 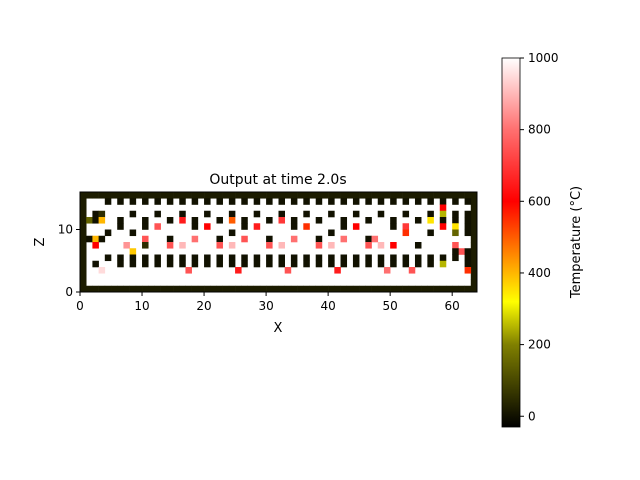 What do you see at coordinates (539, 237) in the screenshot?
I see `colorbar-ticks: 0 200 400 600 800 1000` at bounding box center [539, 237].